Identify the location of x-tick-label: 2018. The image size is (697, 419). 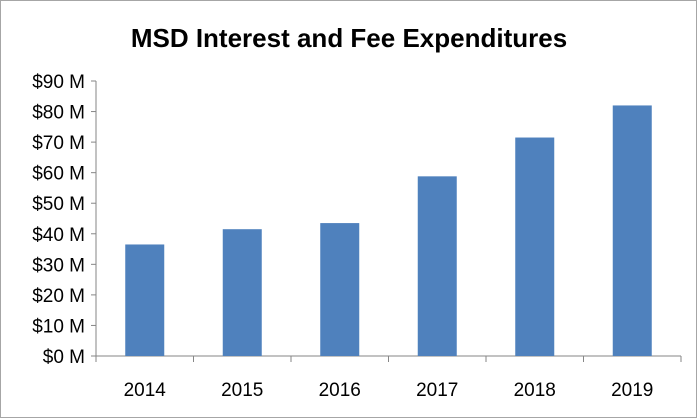
(535, 390).